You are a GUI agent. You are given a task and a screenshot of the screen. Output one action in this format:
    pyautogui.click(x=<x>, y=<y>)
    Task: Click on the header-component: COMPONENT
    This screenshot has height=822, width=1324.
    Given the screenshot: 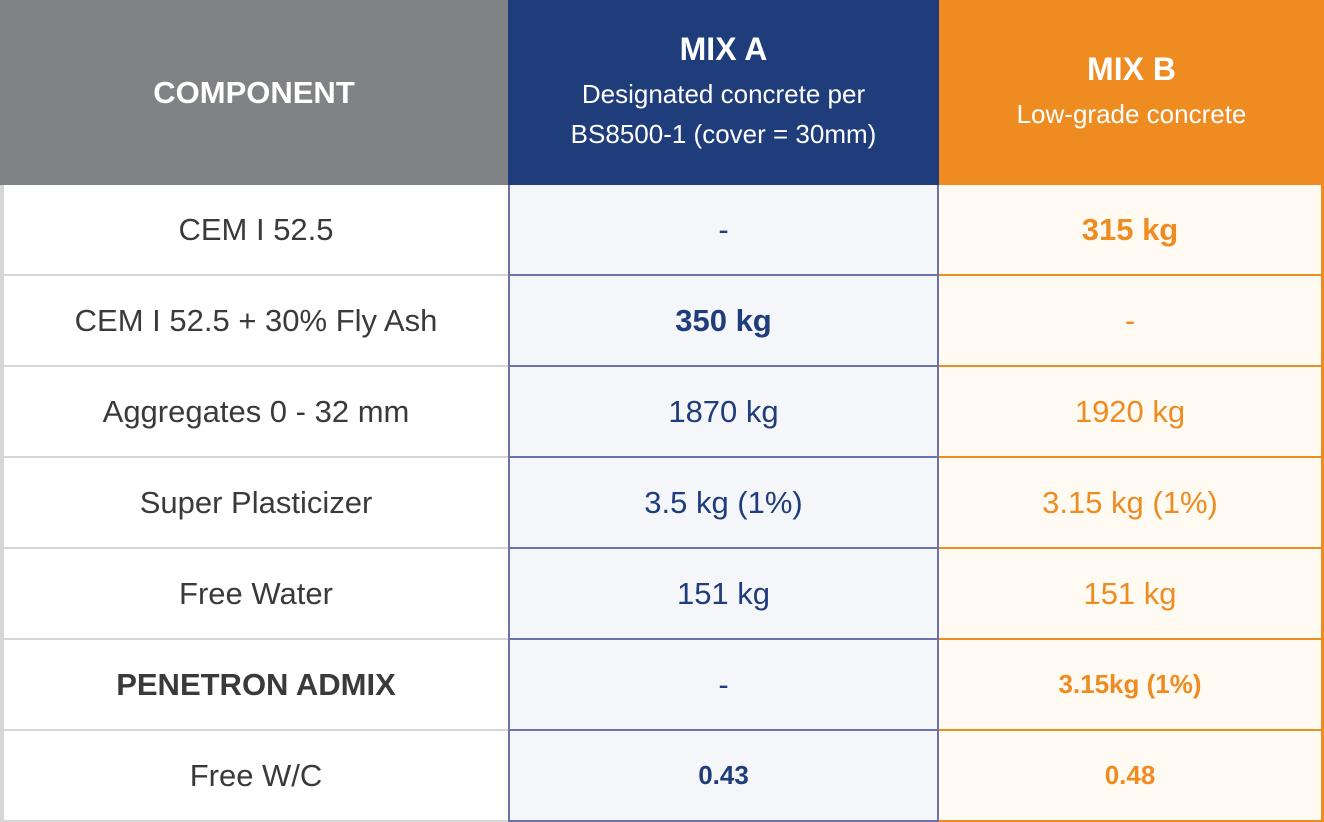 What is the action you would take?
    pyautogui.click(x=254, y=92)
    